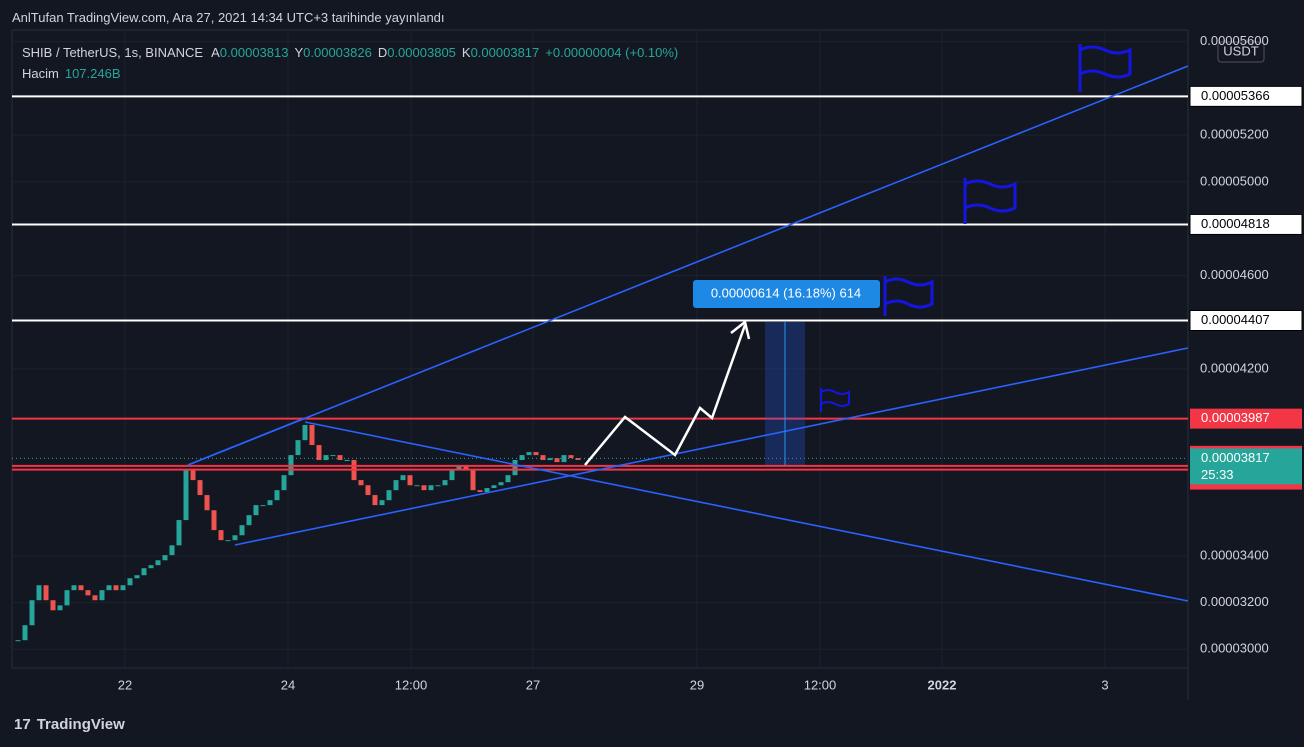 This screenshot has height=747, width=1304. Describe the element at coordinates (1246, 466) in the screenshot. I see `current-label-bg` at that location.